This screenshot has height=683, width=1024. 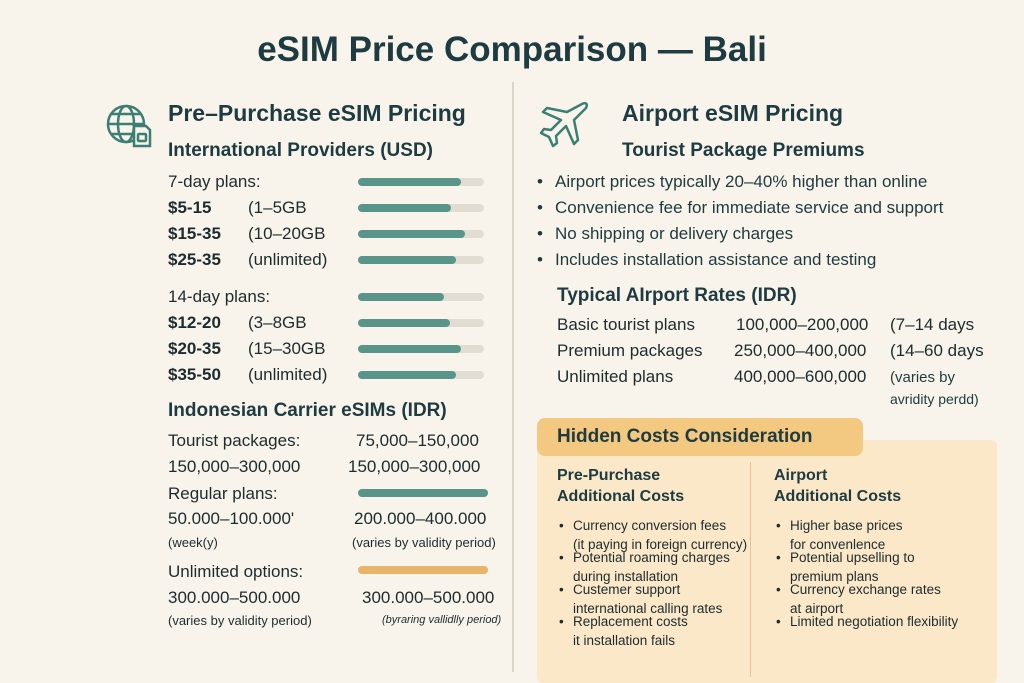 I want to click on rate-name: Premium packages, so click(x=630, y=350).